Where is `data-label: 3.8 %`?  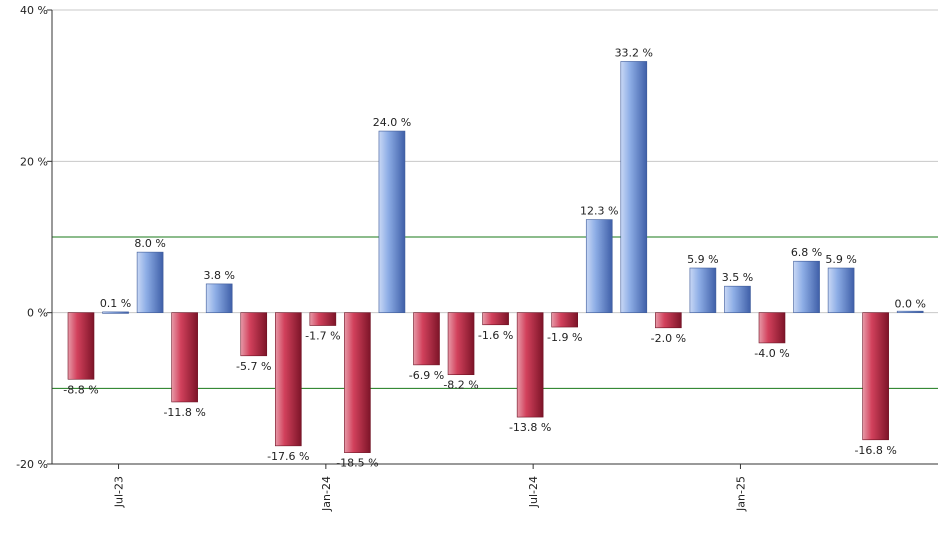
data-label: 3.8 % is located at coordinates (218, 275).